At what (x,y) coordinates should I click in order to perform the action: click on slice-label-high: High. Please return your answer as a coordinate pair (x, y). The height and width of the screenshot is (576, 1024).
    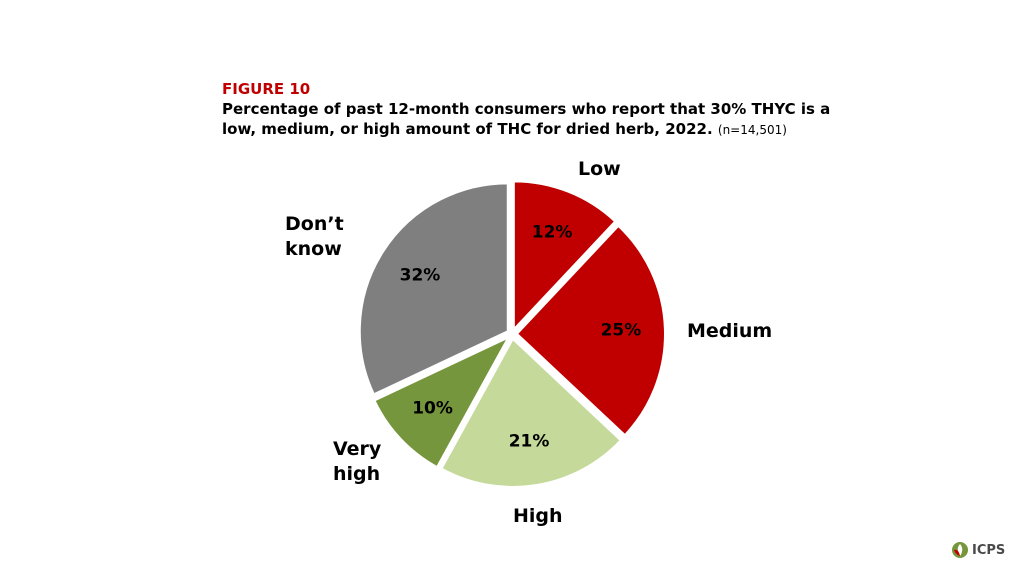
    Looking at the image, I should click on (538, 516).